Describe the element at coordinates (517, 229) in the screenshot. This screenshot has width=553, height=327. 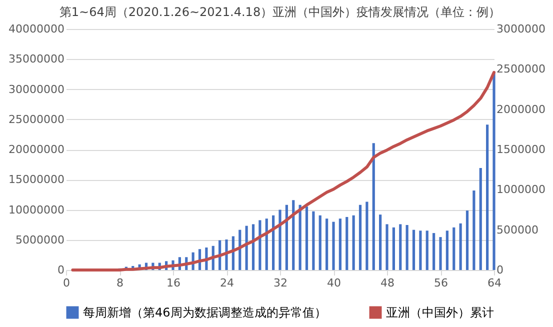
I see `y2-tick-label: 500000` at that location.